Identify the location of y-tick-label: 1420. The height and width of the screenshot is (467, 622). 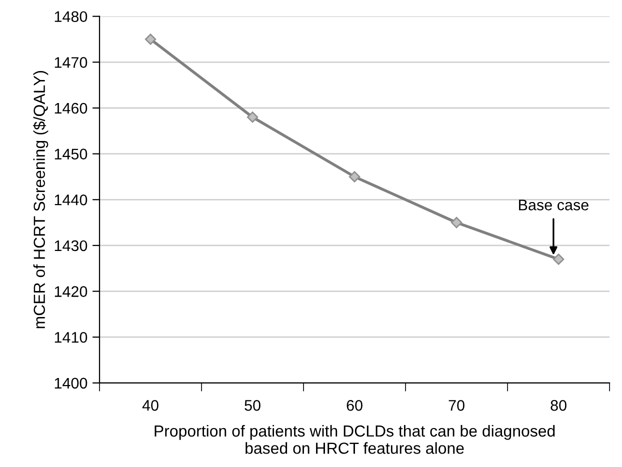
(71, 291).